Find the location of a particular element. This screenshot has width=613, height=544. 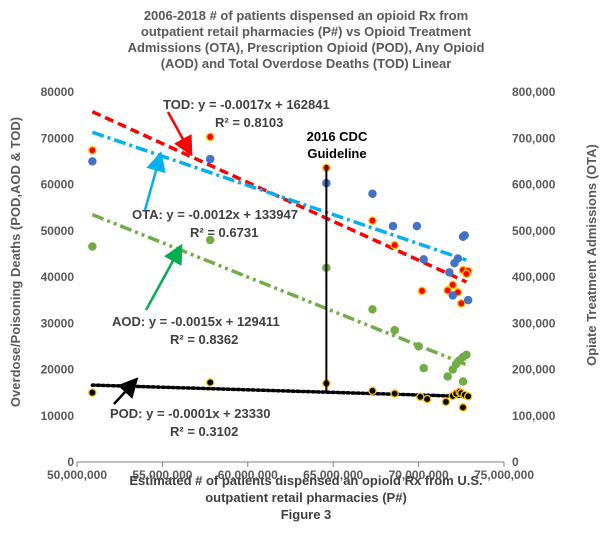

x-tick-label: 55,000,000 is located at coordinates (162, 475).